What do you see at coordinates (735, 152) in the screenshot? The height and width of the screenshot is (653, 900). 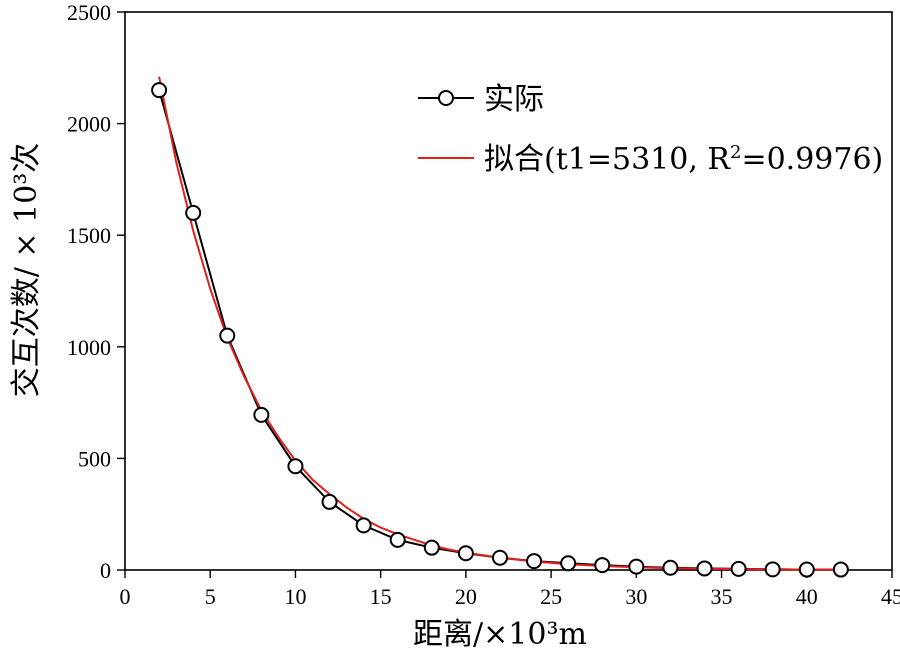 I see `legend-fit-label-sup: 2` at bounding box center [735, 152].